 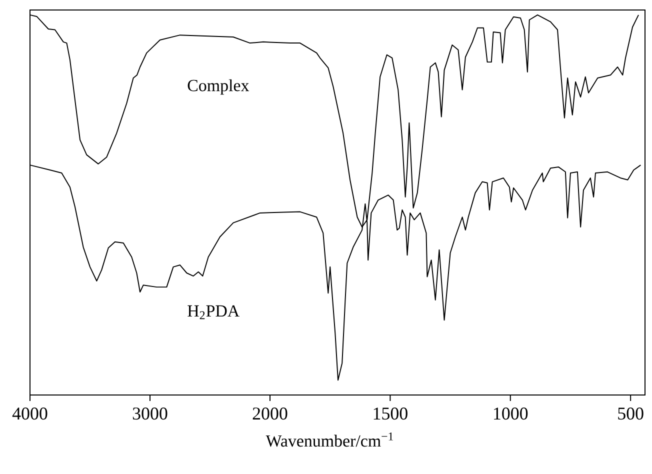 What do you see at coordinates (329, 439) in the screenshot?
I see `x-axis-title: Wavenumber/cm$^{−1}$` at bounding box center [329, 439].